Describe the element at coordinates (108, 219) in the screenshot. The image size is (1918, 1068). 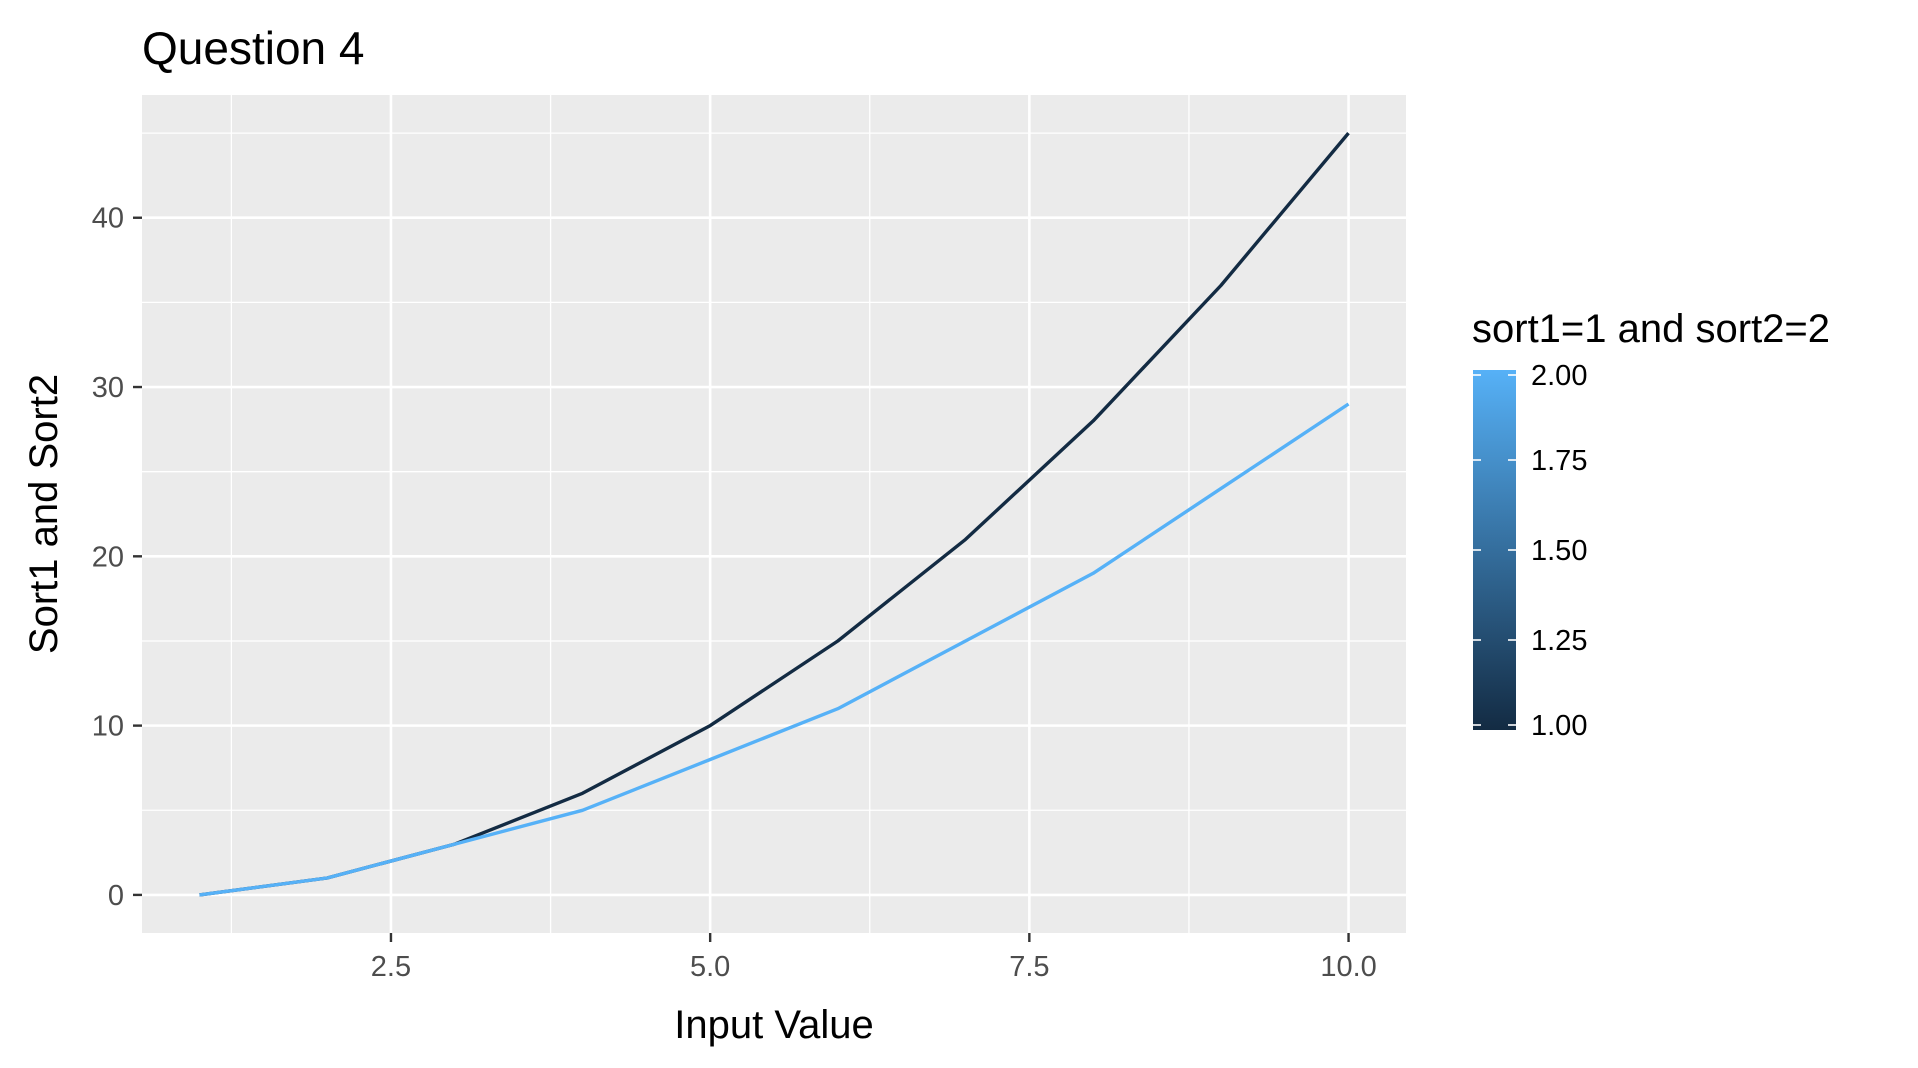
I see `y-tick-label: 40` at that location.